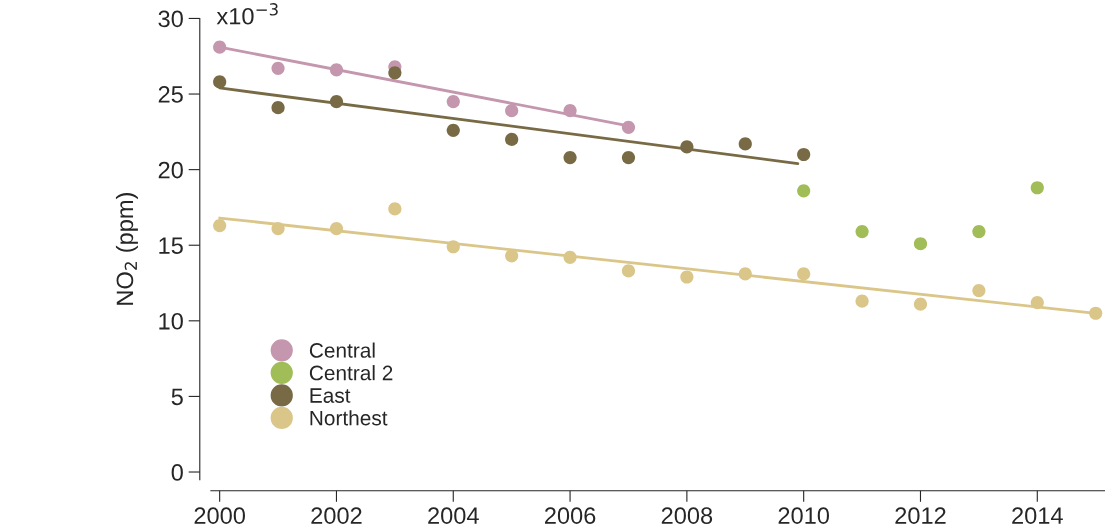 The height and width of the screenshot is (527, 1110). Describe the element at coordinates (804, 515) in the screenshot. I see `x-tick-label: 2010` at that location.